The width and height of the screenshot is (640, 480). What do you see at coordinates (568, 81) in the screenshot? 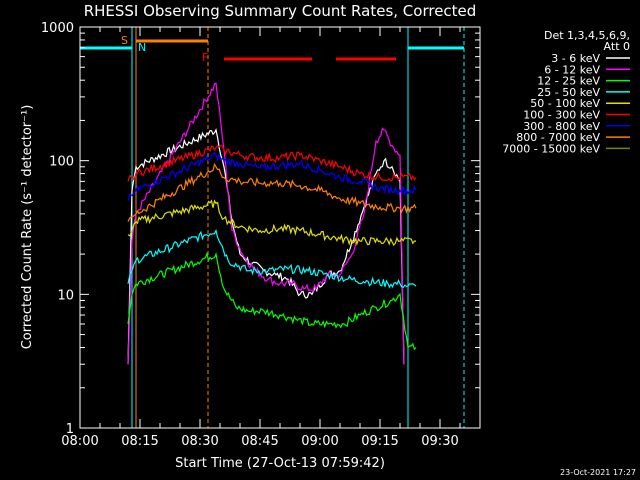
I see `legend-label: 12 - 25 keV` at bounding box center [568, 81].